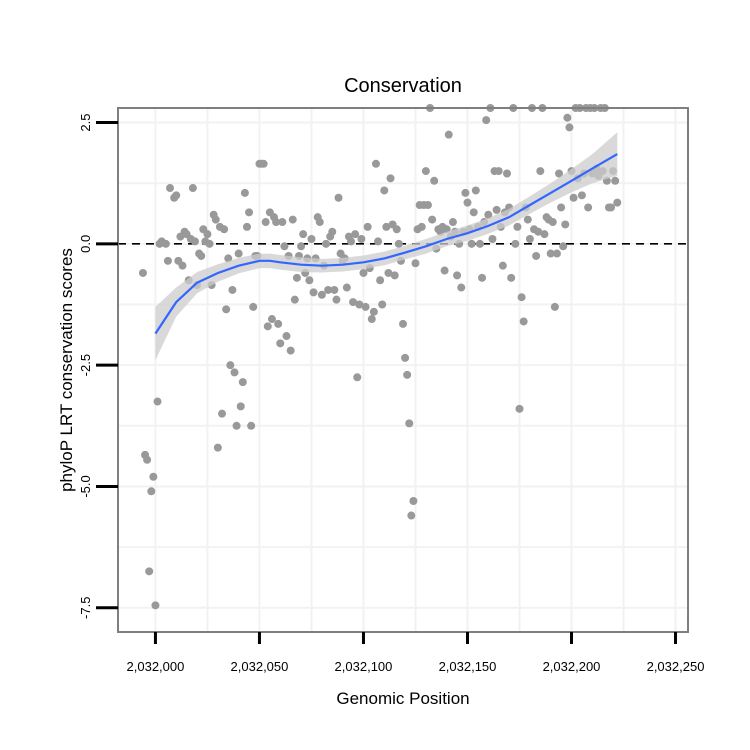  Describe the element at coordinates (260, 666) in the screenshot. I see `x-tick-label: 2,032,050` at that location.